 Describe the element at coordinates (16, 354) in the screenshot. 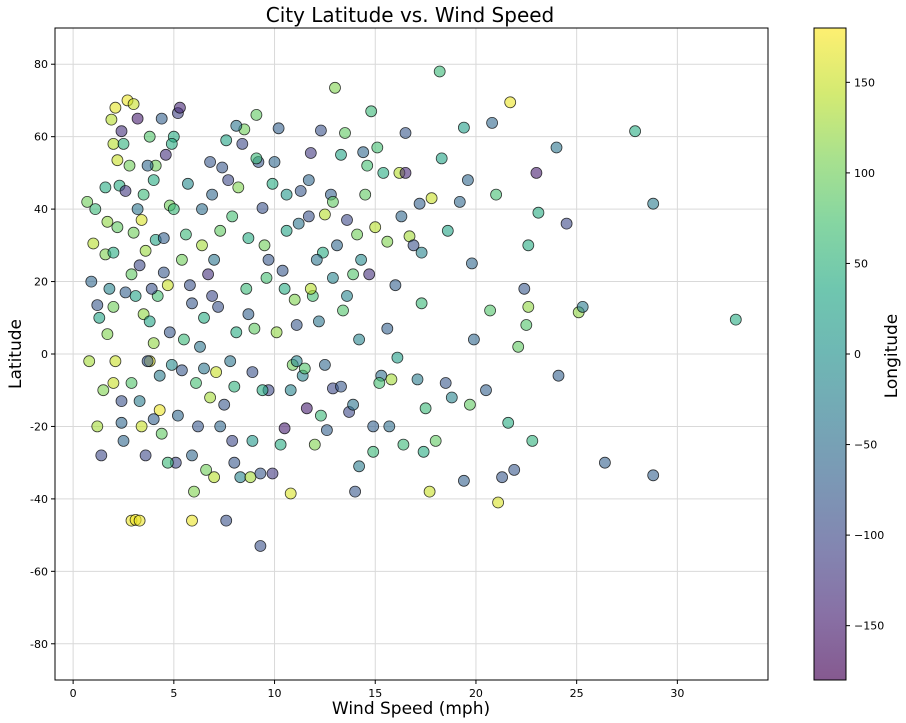

I see `y-axis-label: Latitude` at that location.